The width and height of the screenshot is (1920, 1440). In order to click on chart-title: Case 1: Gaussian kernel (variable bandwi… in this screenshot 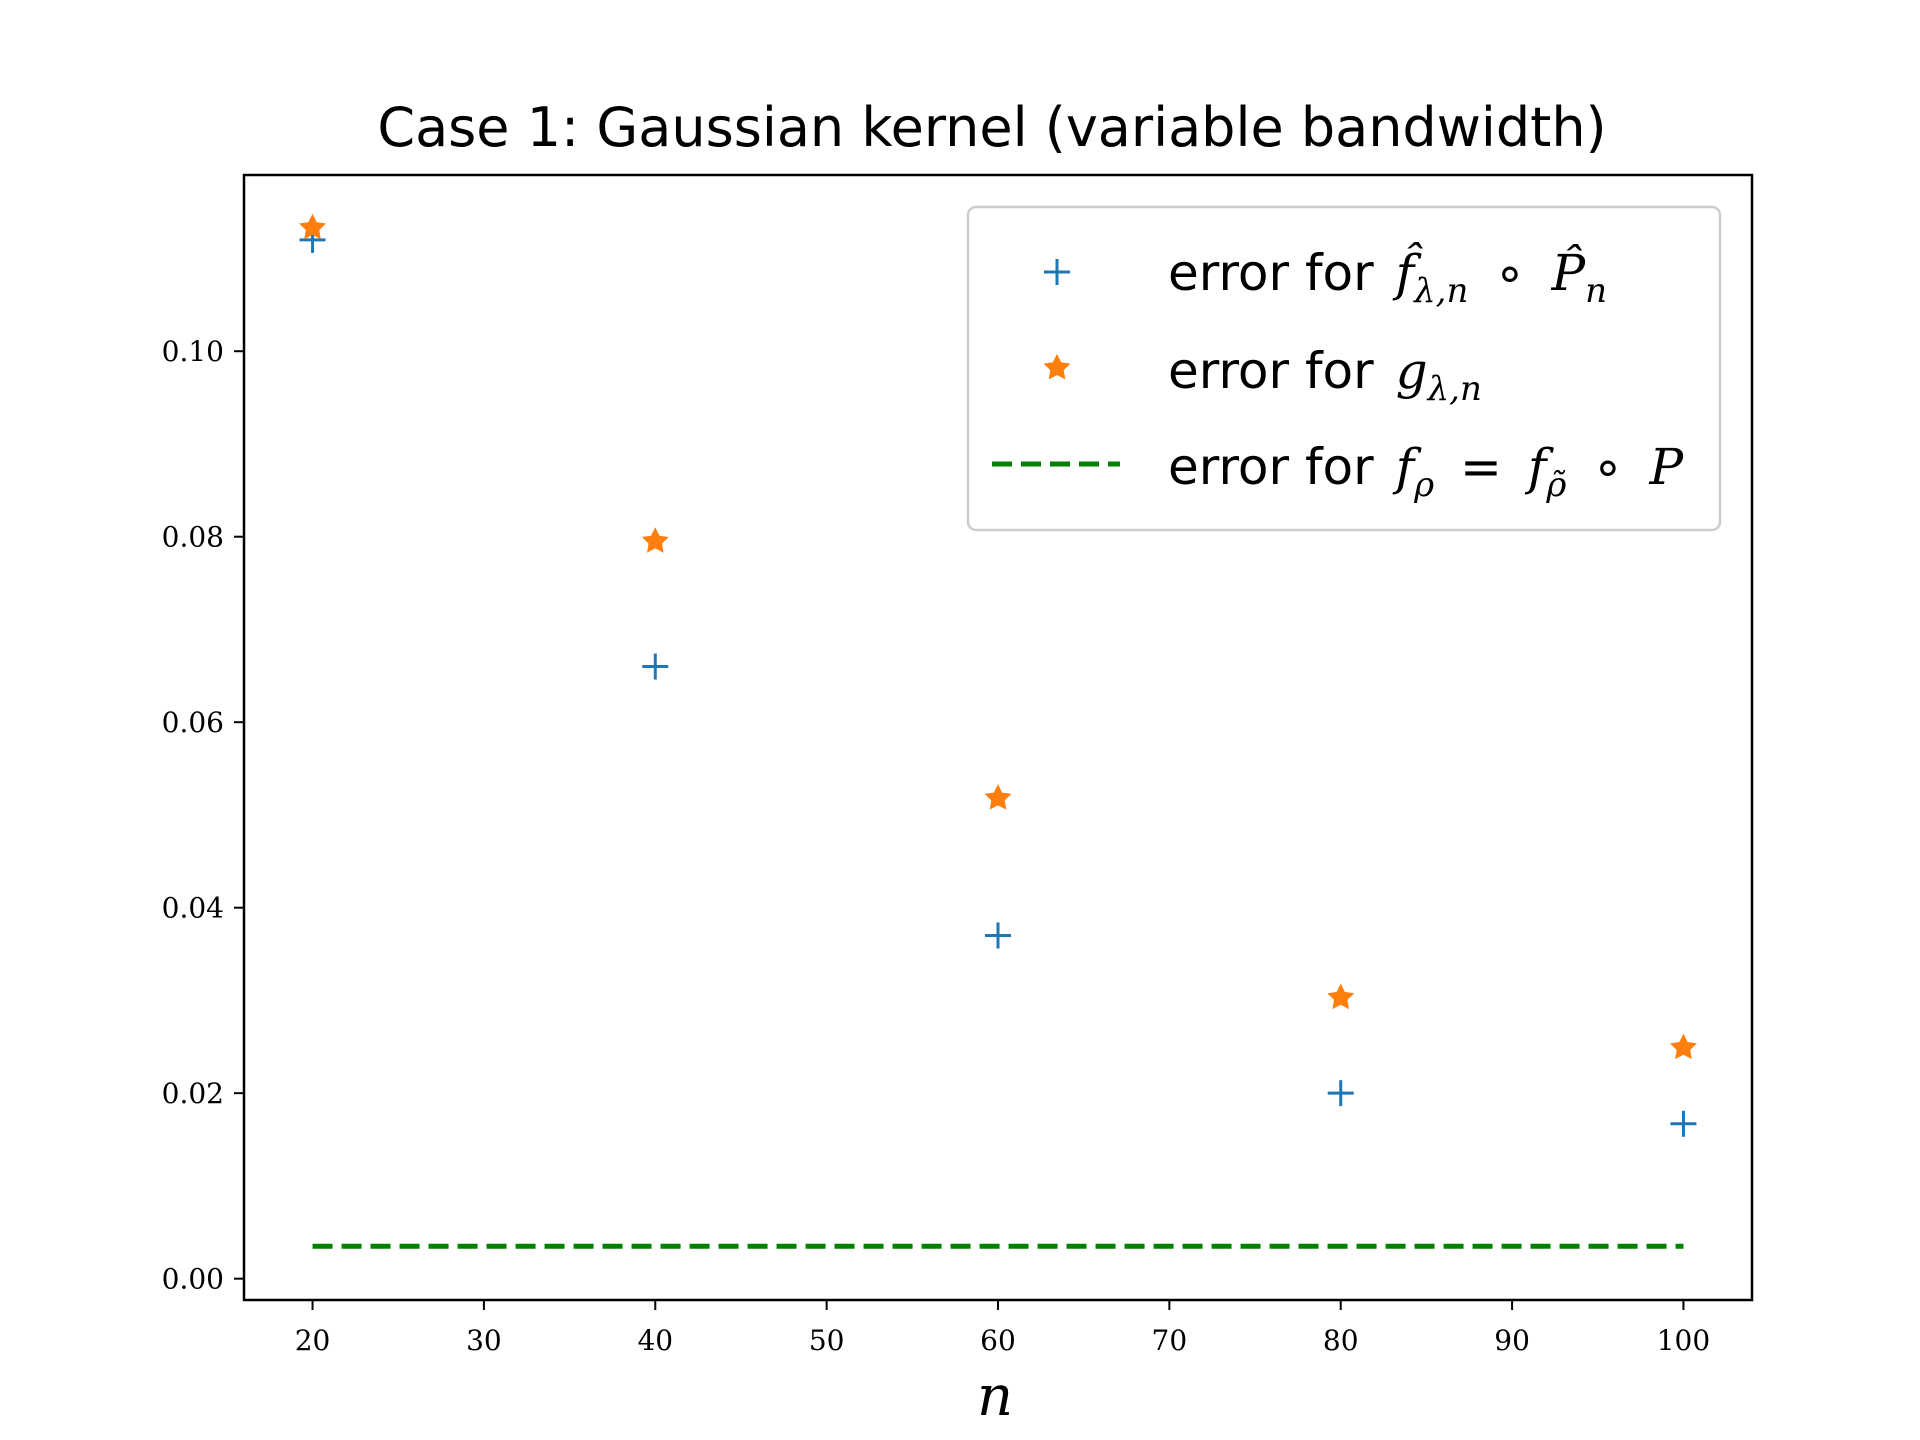, I will do `click(991, 127)`.